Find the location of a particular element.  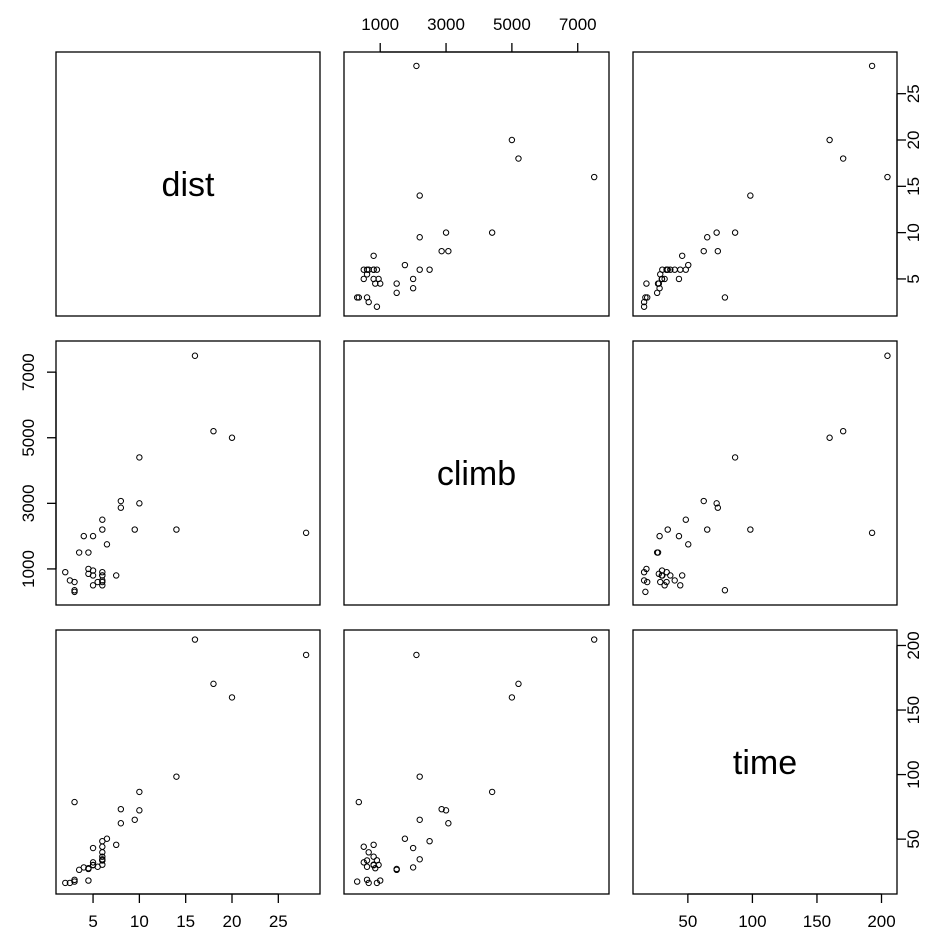

tick-label-dist-25: 25 is located at coordinates (913, 93).